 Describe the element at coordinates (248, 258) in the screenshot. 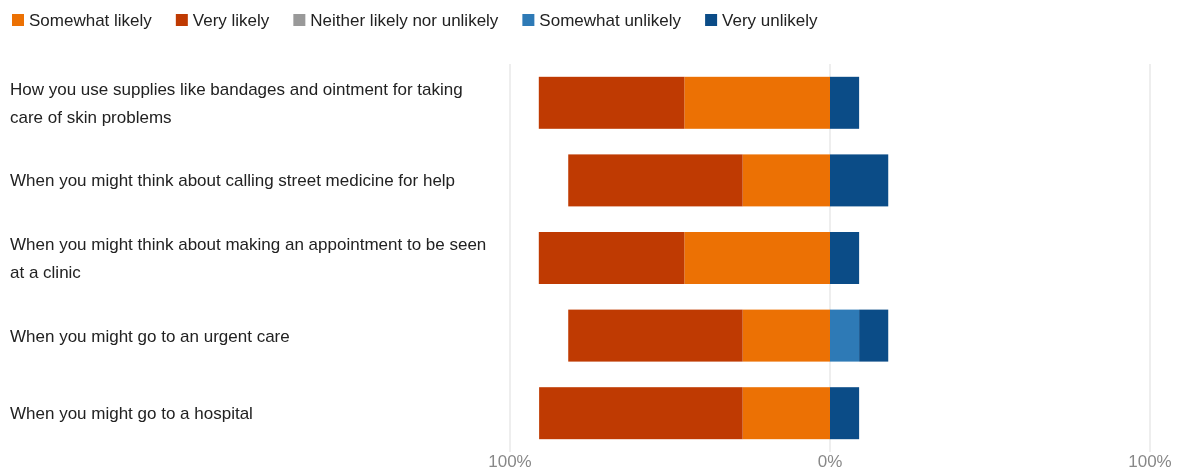

I see `y-tick-label: When you might think about making an appointment to be seen at a clinic` at that location.